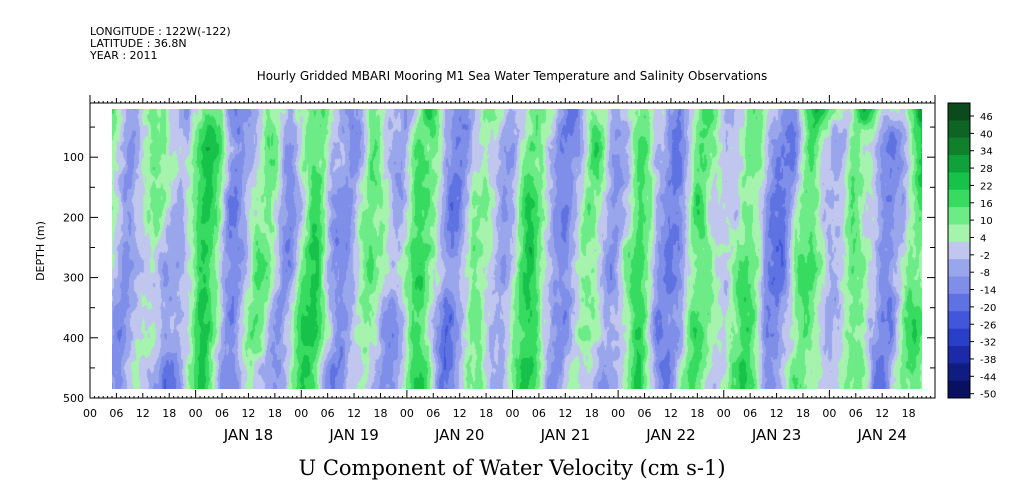 The width and height of the screenshot is (1009, 504). What do you see at coordinates (986, 117) in the screenshot?
I see `colorbar-label: 46` at bounding box center [986, 117].